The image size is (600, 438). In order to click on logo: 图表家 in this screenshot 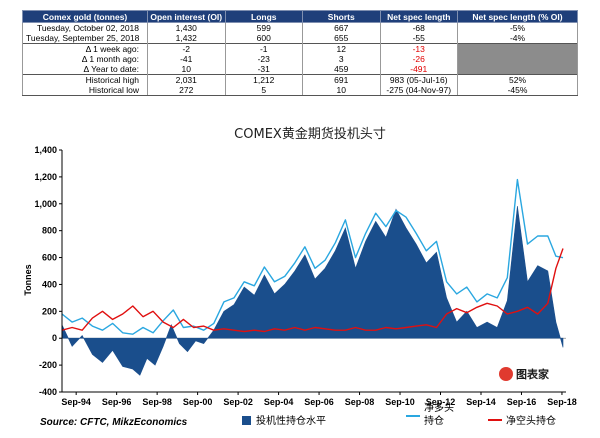, I will do `click(524, 374)`.